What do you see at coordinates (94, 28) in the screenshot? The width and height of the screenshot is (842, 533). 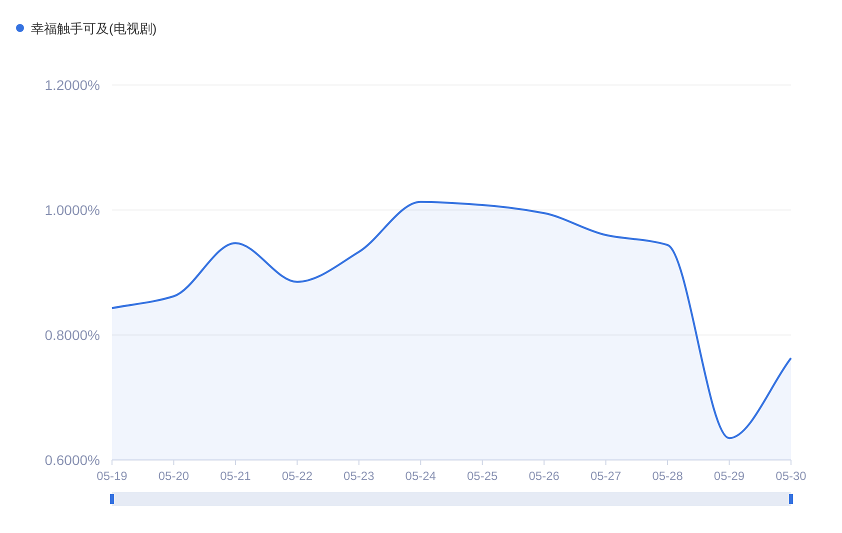 I see `legend-label: 幸福触手可及(电视剧)` at bounding box center [94, 28].